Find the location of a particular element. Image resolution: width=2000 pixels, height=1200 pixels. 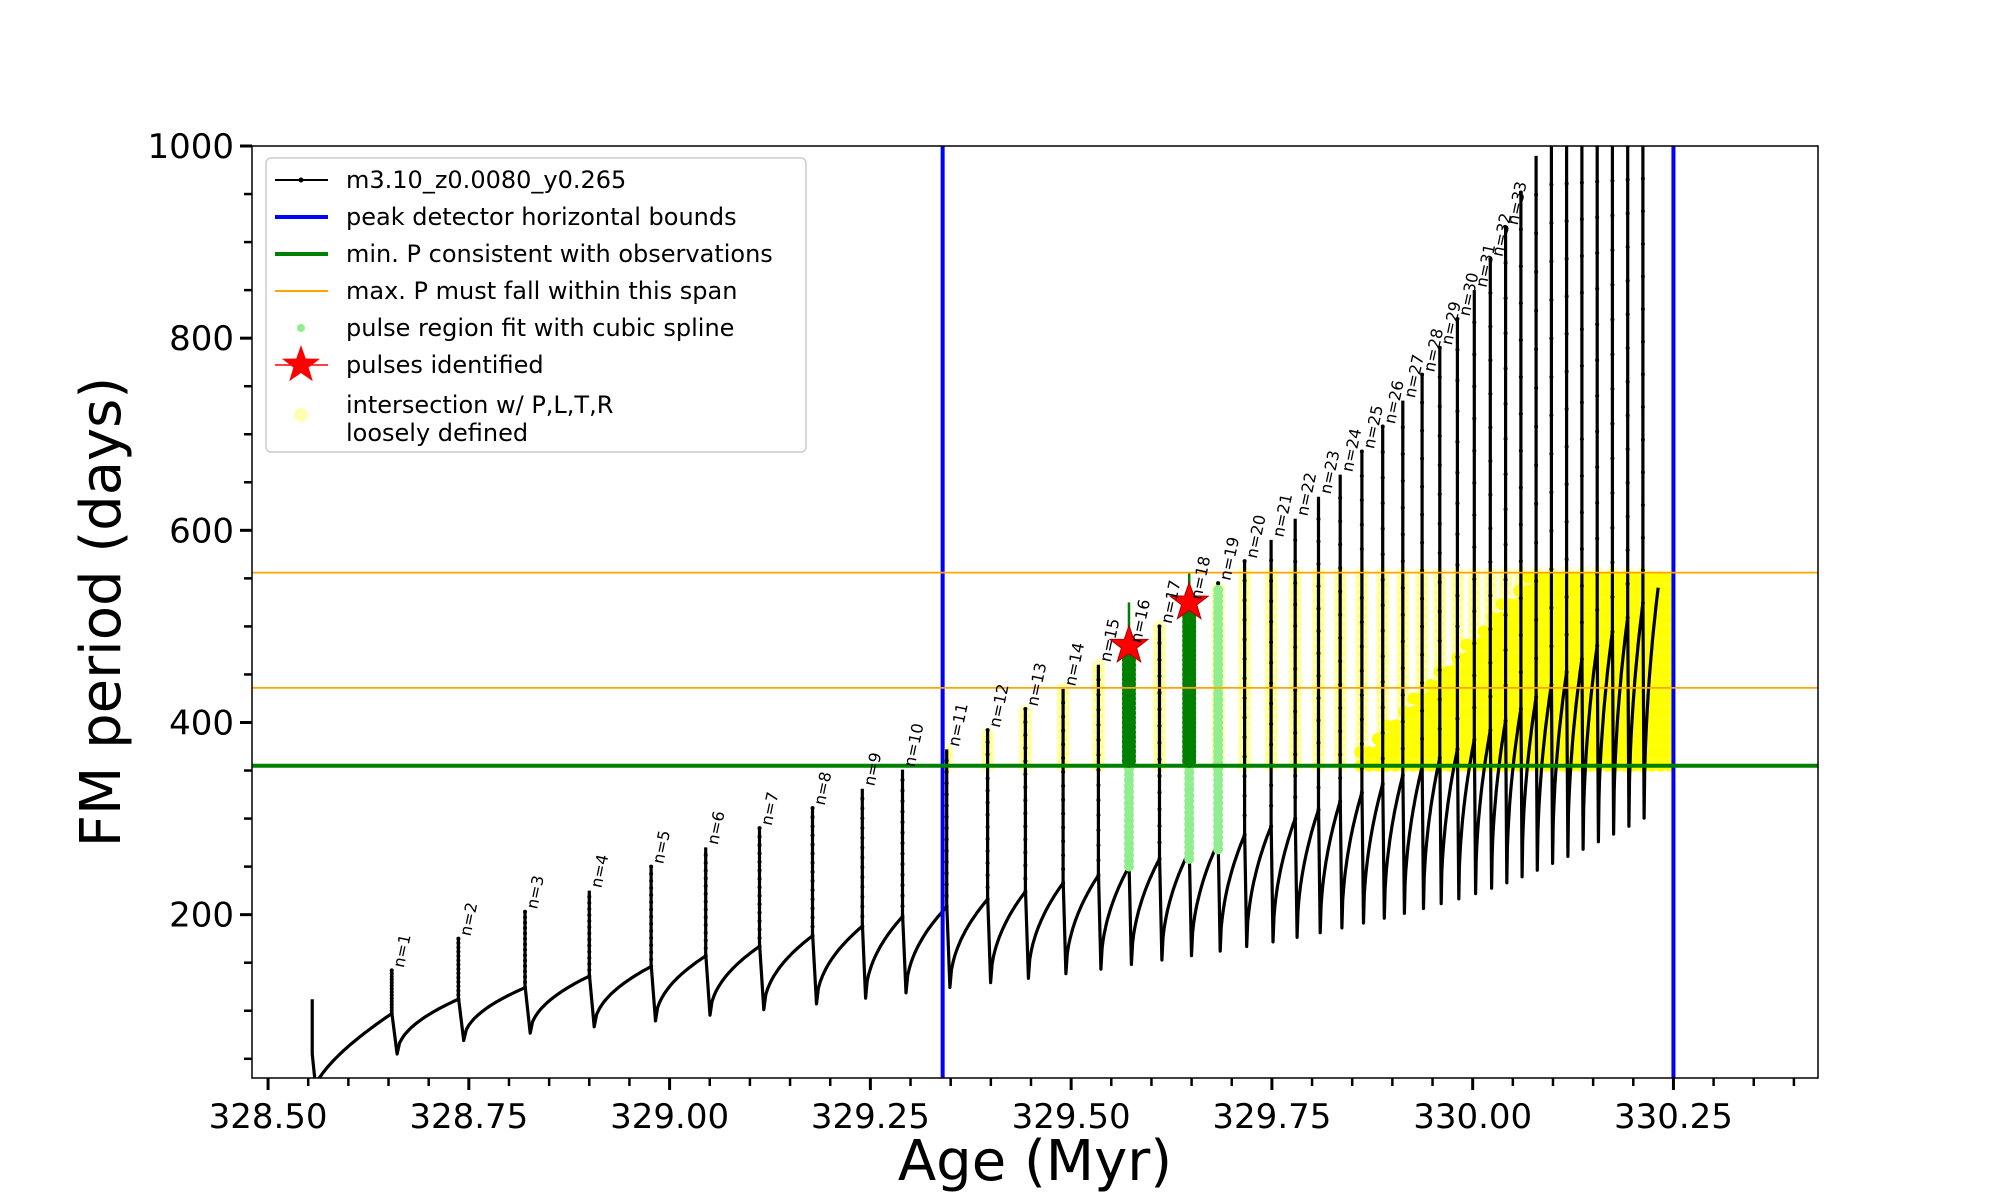

legend-item: pulse region fit with cubic spline is located at coordinates (515, 328).